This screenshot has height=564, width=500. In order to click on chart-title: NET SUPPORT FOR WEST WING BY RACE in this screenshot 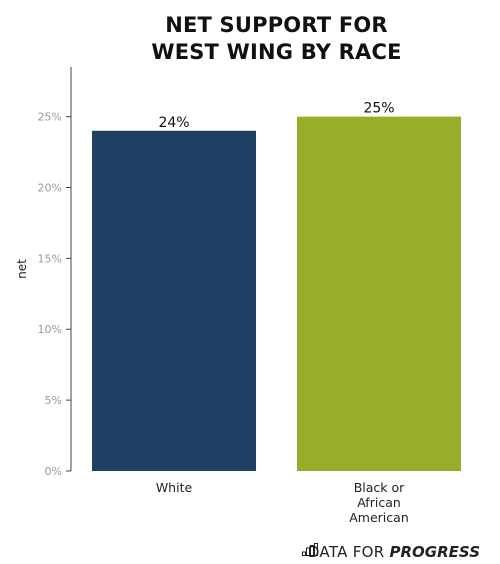, I will do `click(250, 39)`.